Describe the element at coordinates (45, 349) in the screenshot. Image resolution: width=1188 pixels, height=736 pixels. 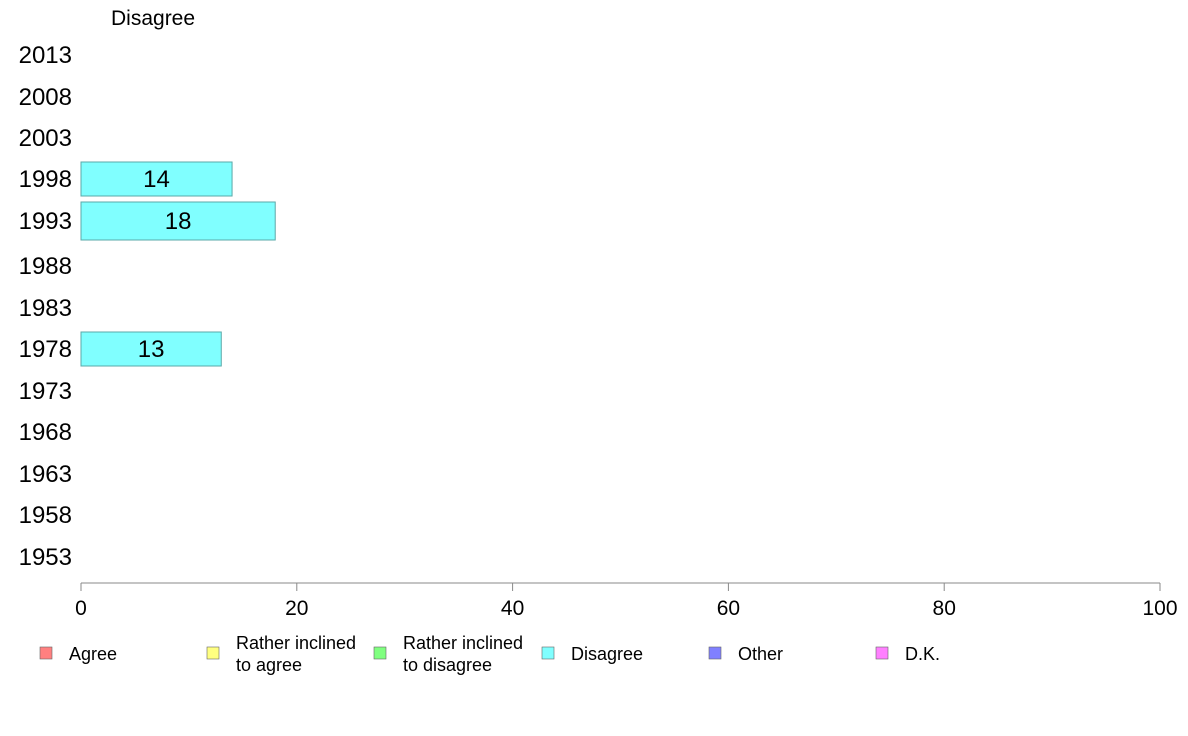
I see `category-label: 1978` at that location.